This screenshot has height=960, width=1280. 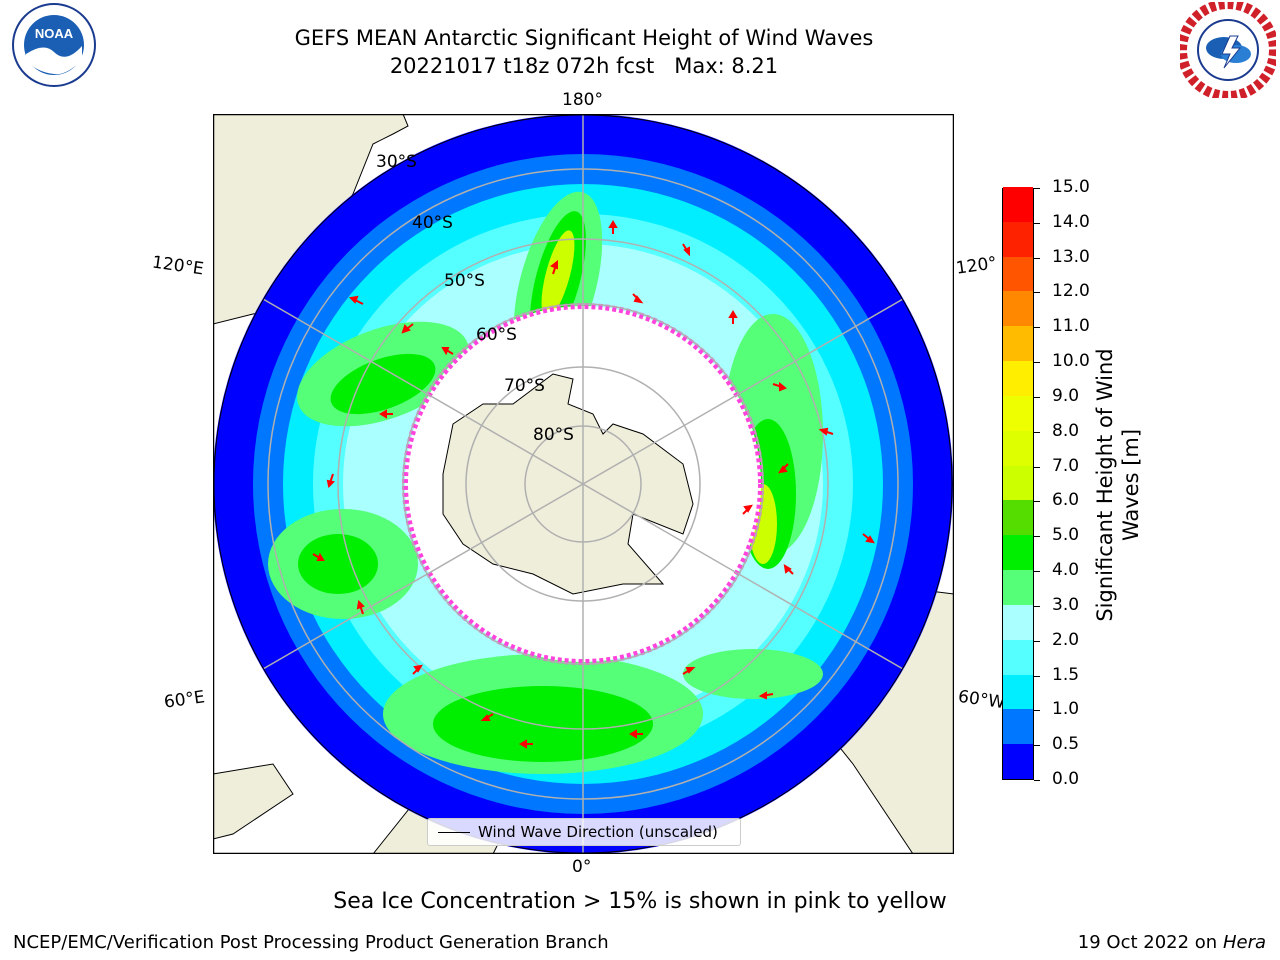 I want to click on legend-label: Wind Wave Direction (unscaled), so click(x=598, y=832).